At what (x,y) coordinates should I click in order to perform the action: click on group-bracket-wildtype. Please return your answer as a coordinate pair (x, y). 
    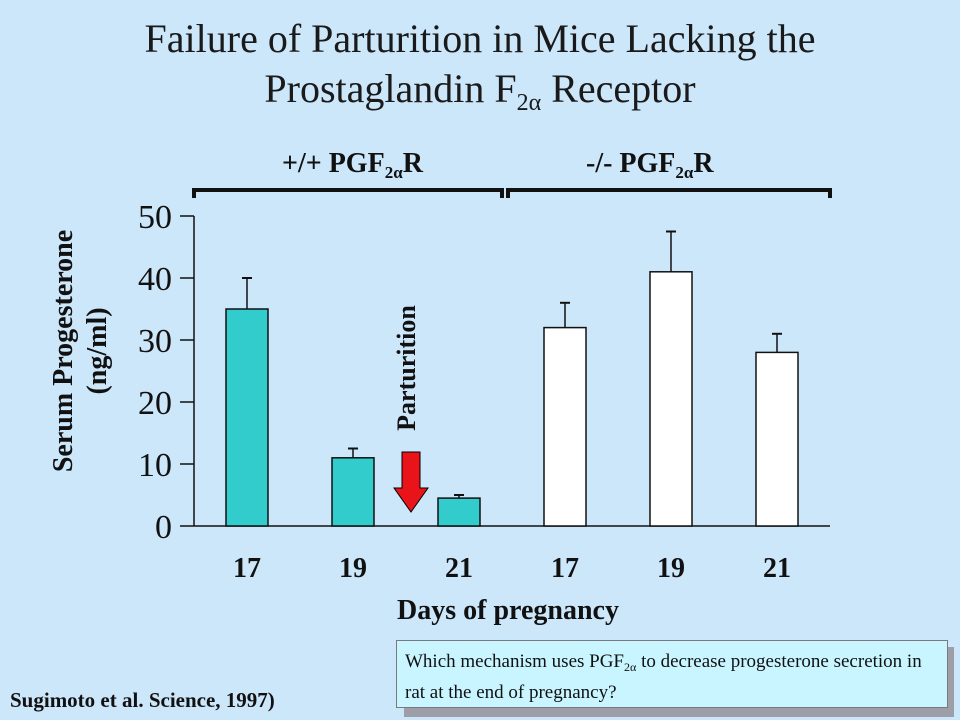
    Looking at the image, I should click on (348, 193).